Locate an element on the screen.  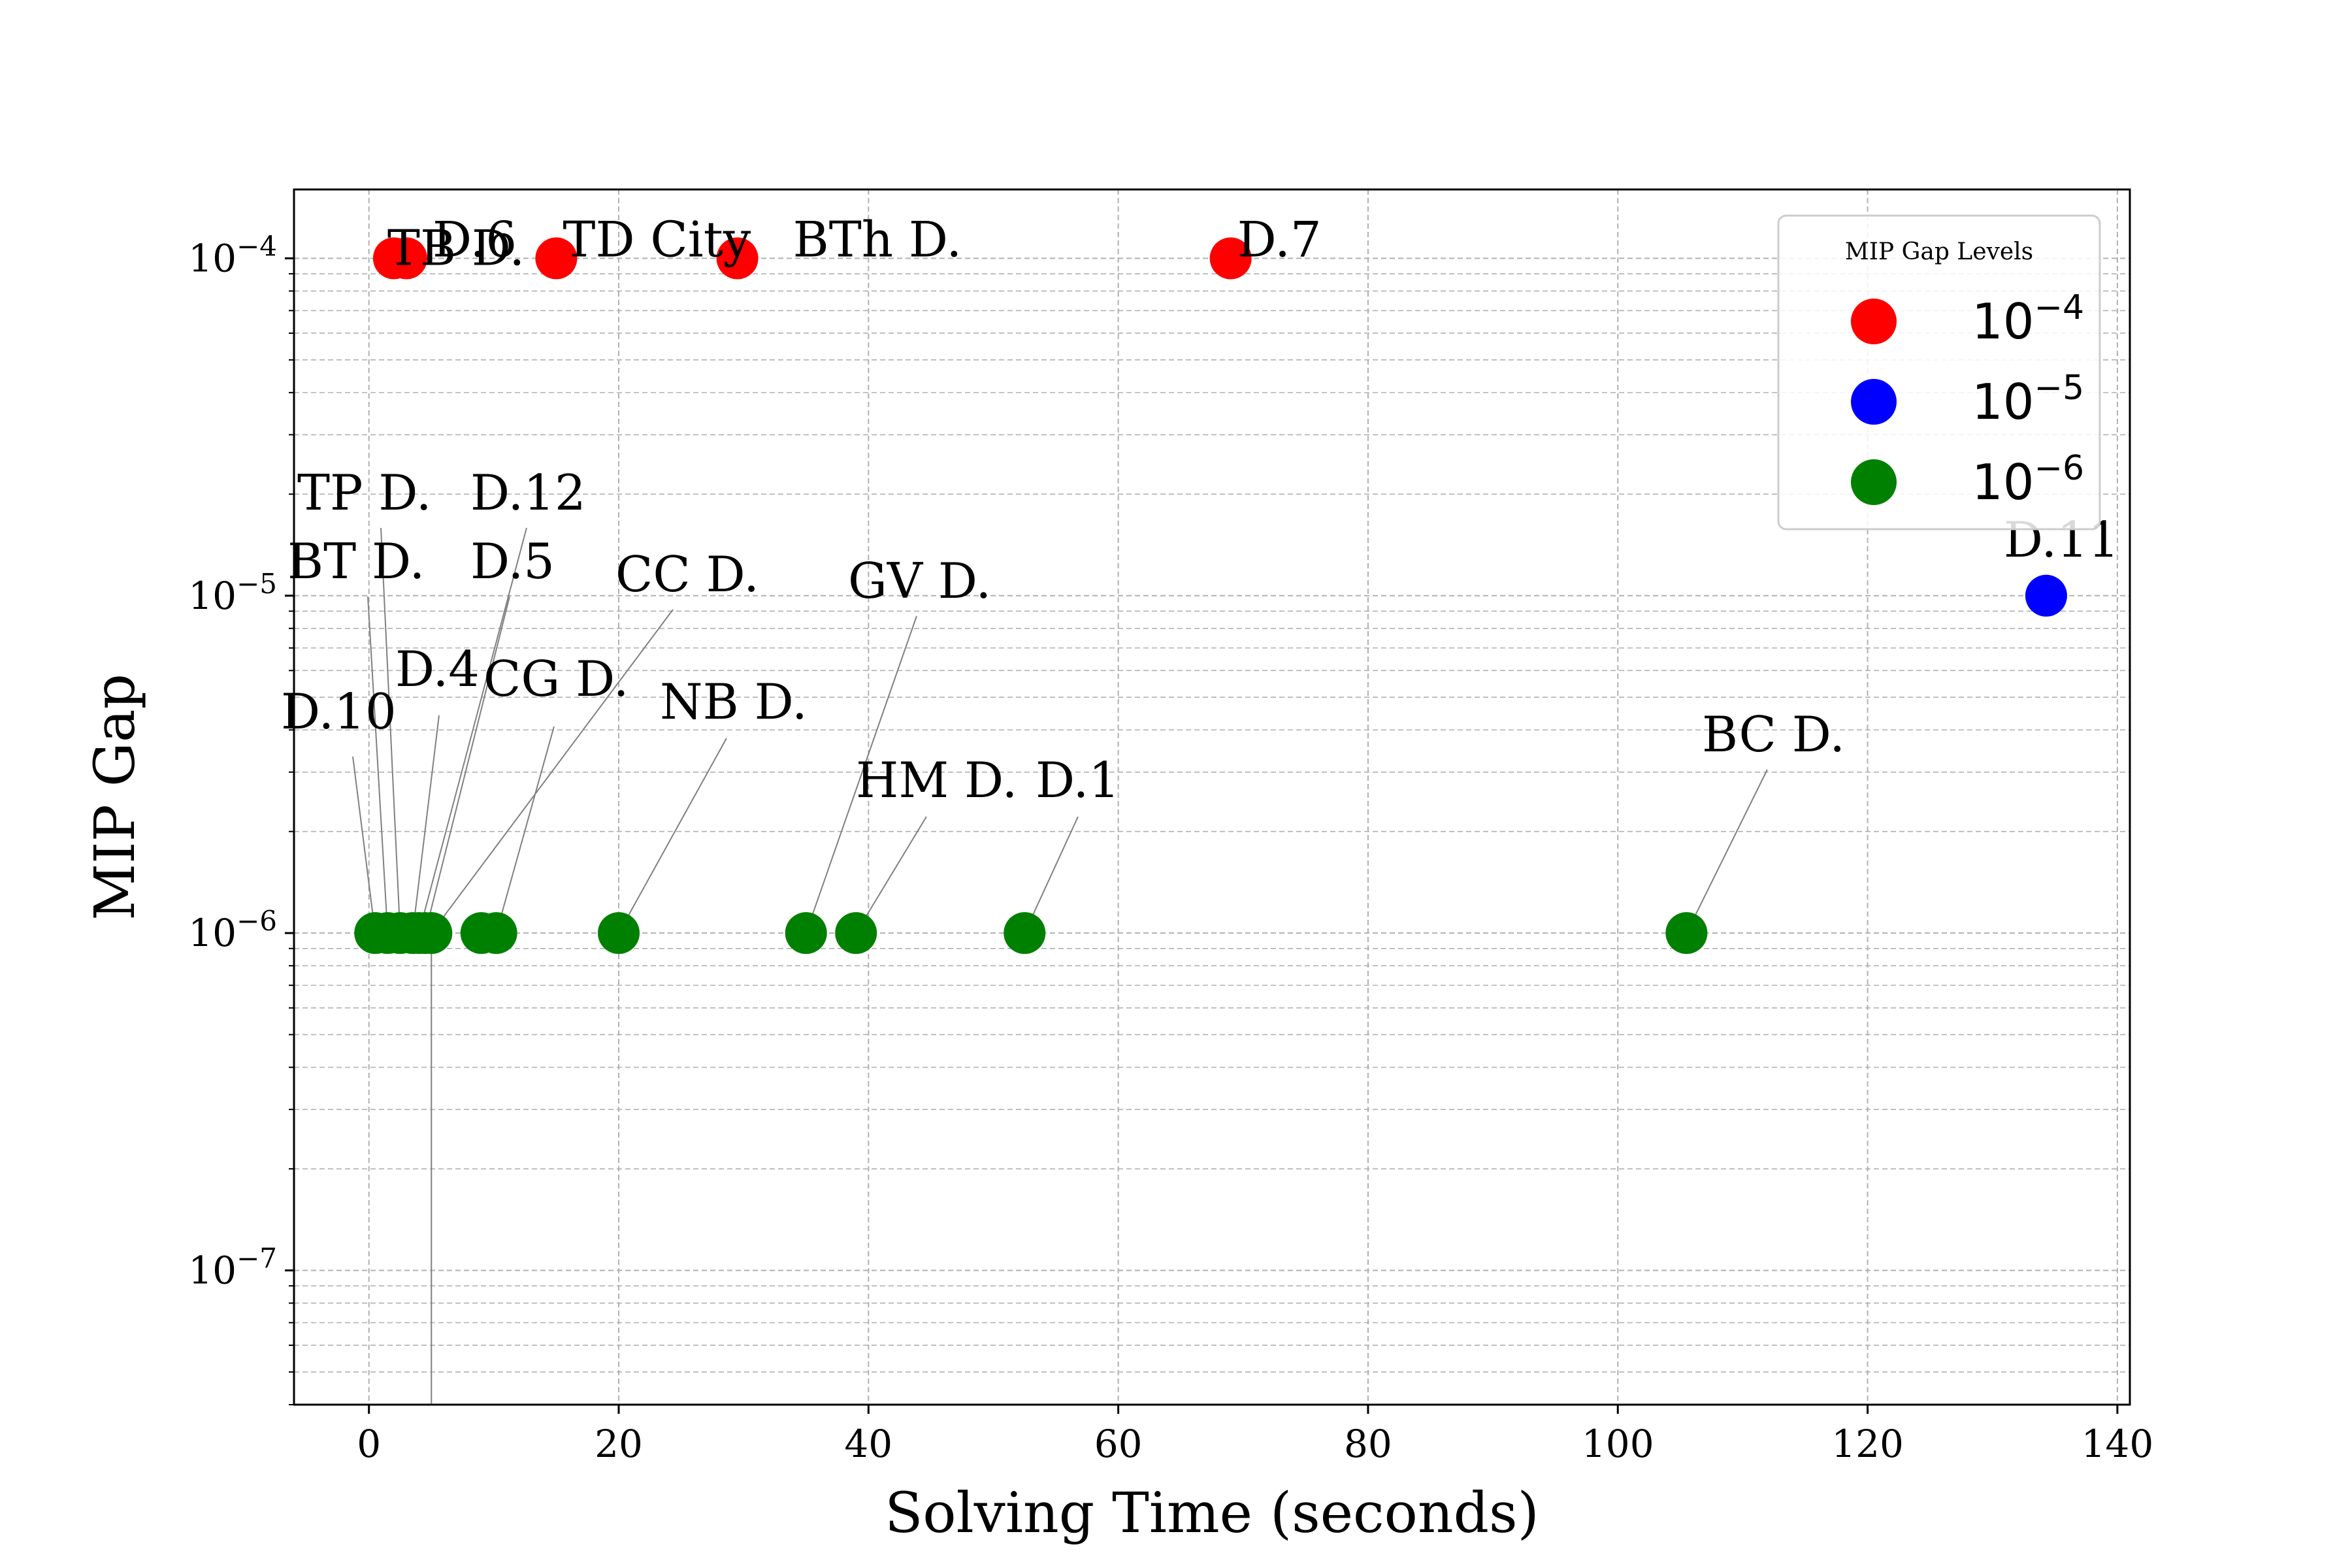
point-label: BC D. is located at coordinates (1773, 734).